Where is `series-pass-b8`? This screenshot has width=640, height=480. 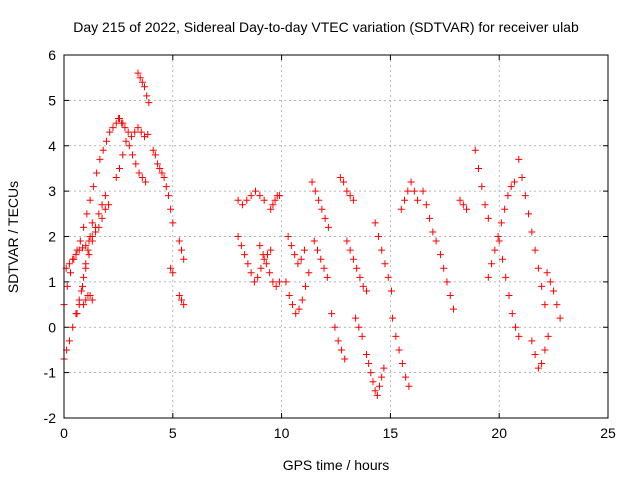
series-pass-b8 is located at coordinates (320, 259).